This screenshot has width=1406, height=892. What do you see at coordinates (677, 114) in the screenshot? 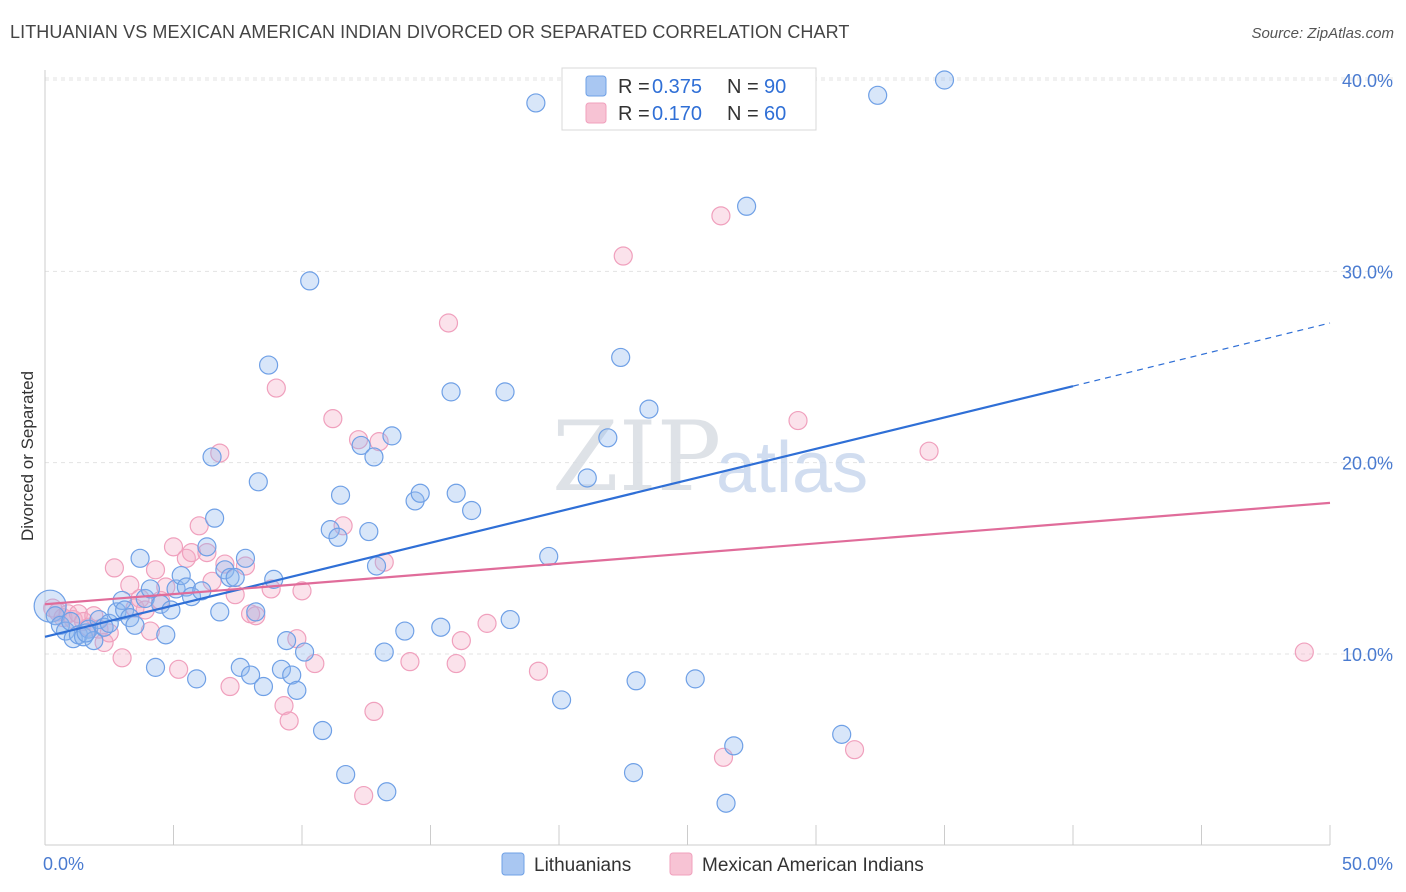
I see `legend-r-value-2: 0.170` at bounding box center [677, 114].